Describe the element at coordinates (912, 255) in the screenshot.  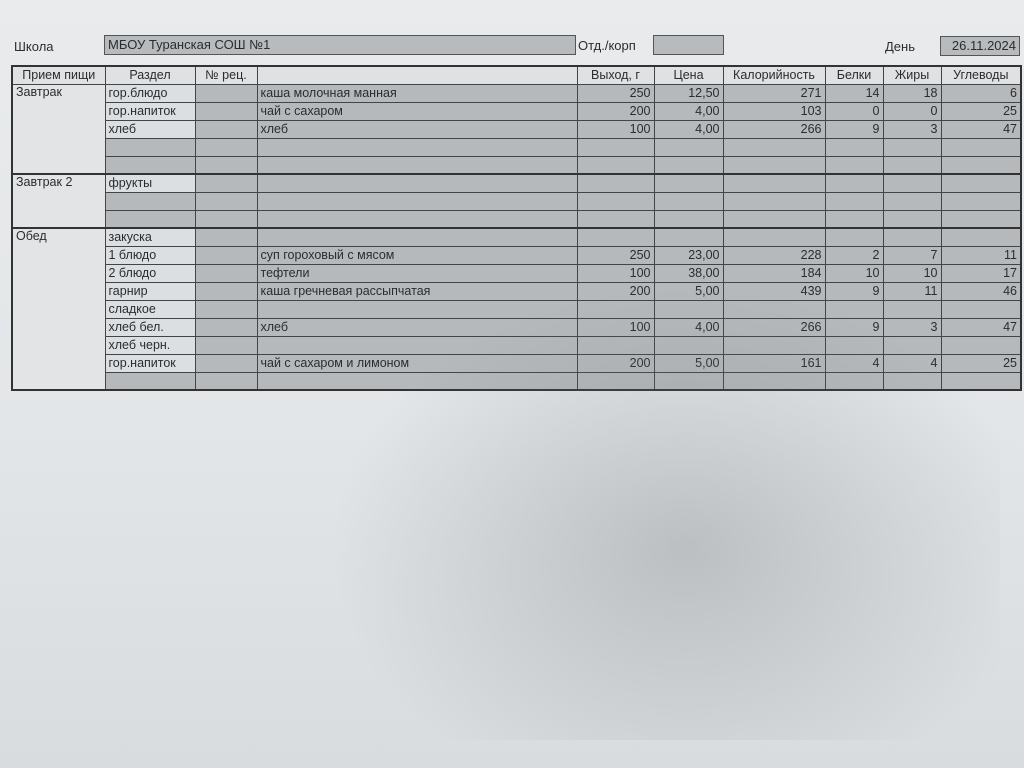
I see `fat-cell: 7` at that location.